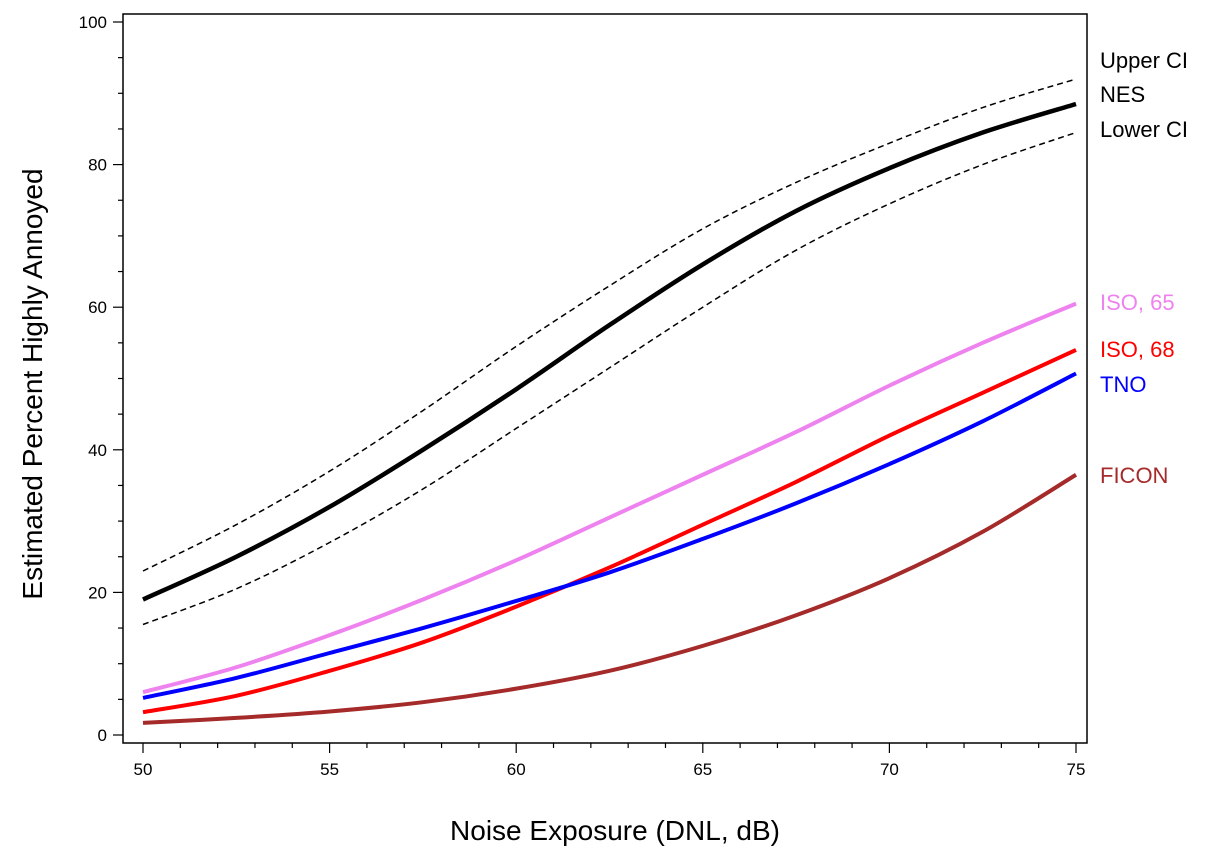 This screenshot has height=852, width=1209. What do you see at coordinates (329, 769) in the screenshot?
I see `x-tick-label: 55` at bounding box center [329, 769].